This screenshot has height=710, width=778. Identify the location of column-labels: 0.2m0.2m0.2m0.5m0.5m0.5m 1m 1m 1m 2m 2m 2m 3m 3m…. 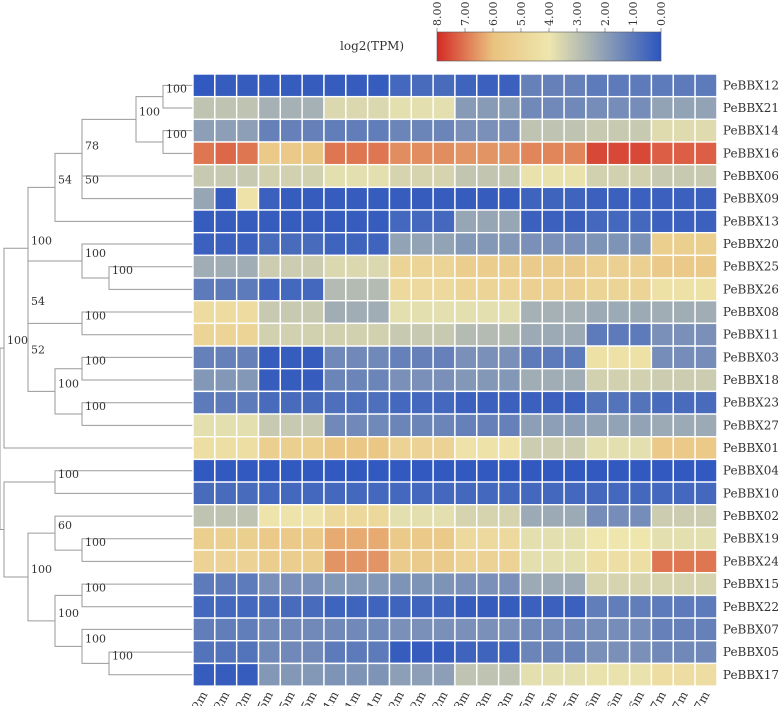
(448, 699).